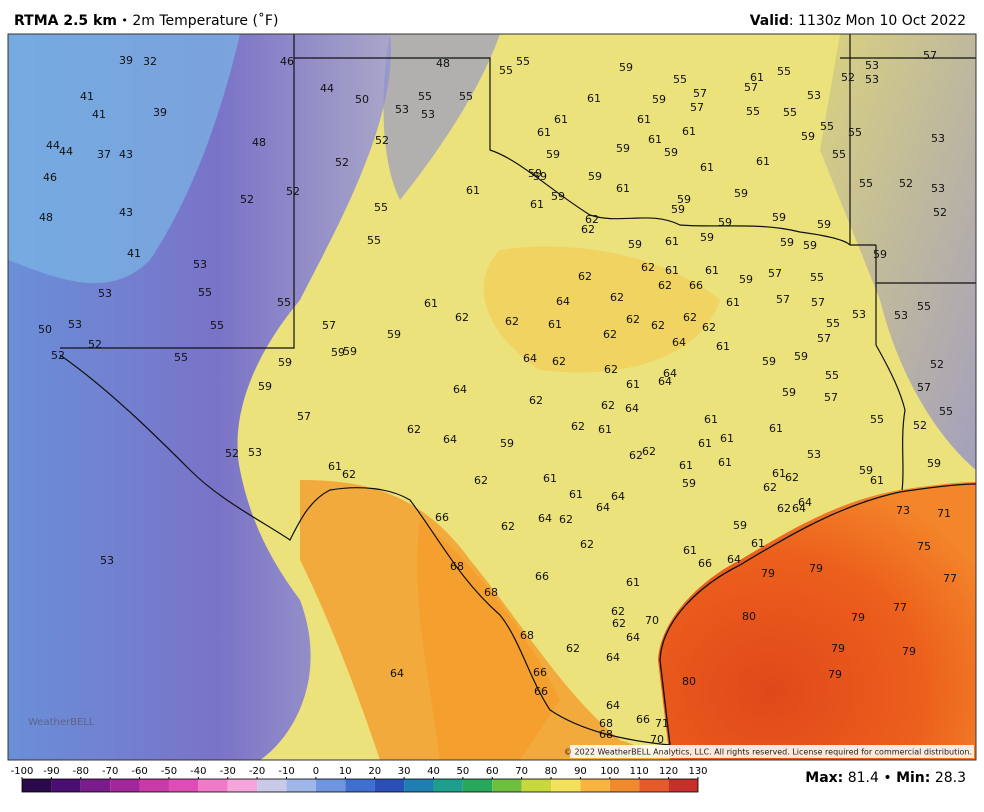  What do you see at coordinates (689, 681) in the screenshot?
I see `station-value: 80` at bounding box center [689, 681].